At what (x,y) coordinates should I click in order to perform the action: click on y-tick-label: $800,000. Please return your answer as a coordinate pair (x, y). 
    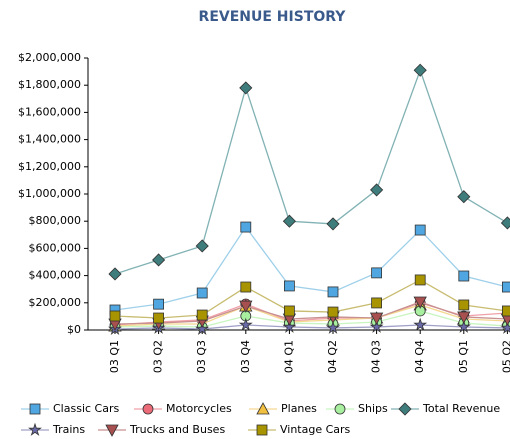
    Looking at the image, I should click on (55, 220).